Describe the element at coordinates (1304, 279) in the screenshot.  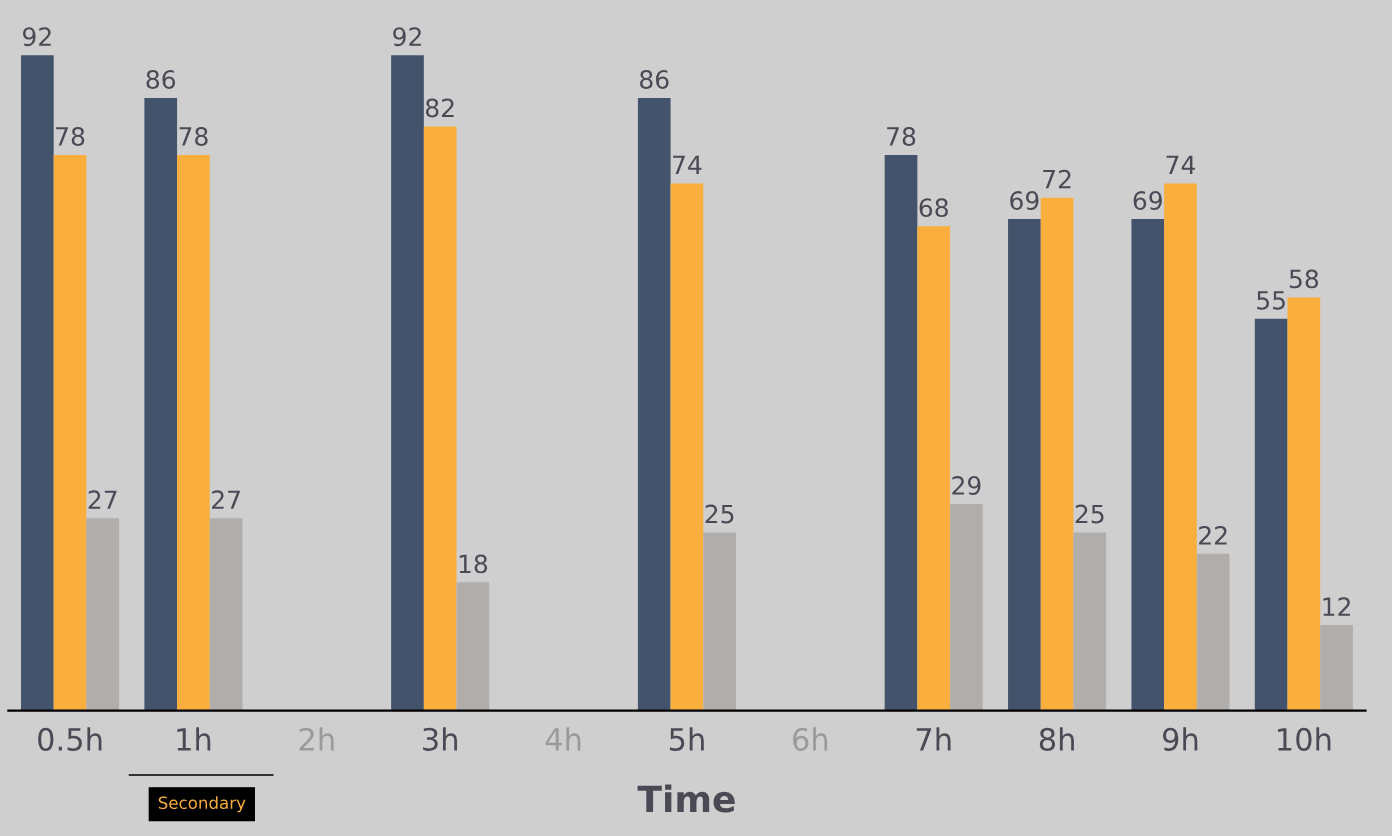
I see `data-label: 58` at that location.